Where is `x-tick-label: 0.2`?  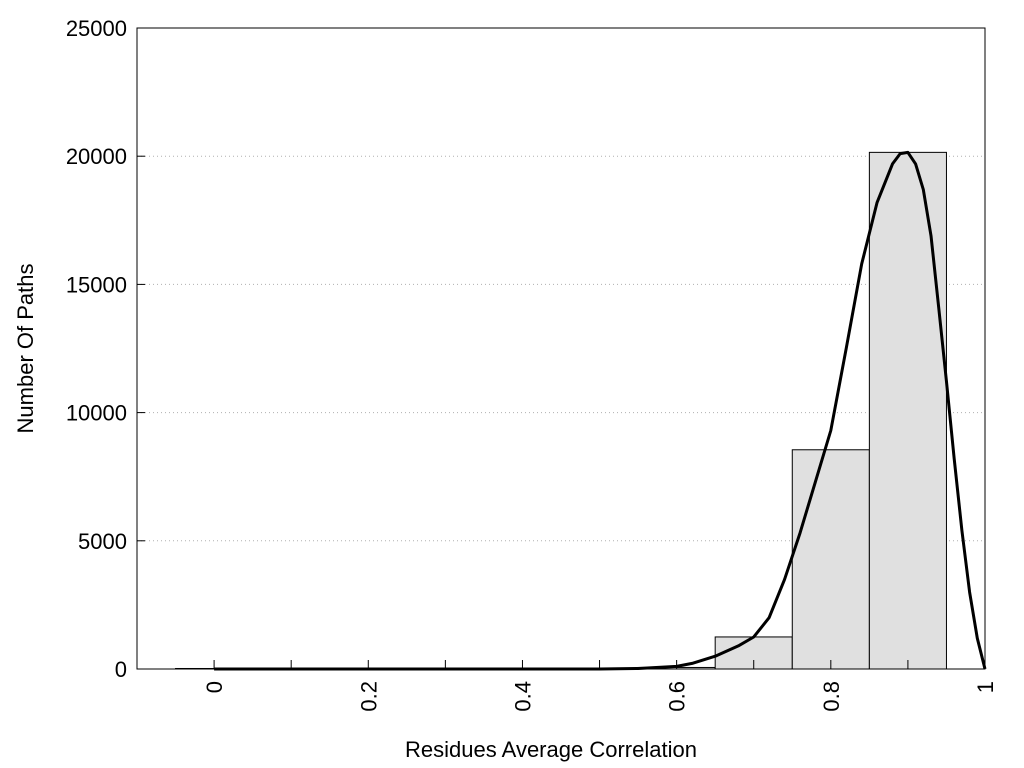 x-tick-label: 0.2 is located at coordinates (368, 696).